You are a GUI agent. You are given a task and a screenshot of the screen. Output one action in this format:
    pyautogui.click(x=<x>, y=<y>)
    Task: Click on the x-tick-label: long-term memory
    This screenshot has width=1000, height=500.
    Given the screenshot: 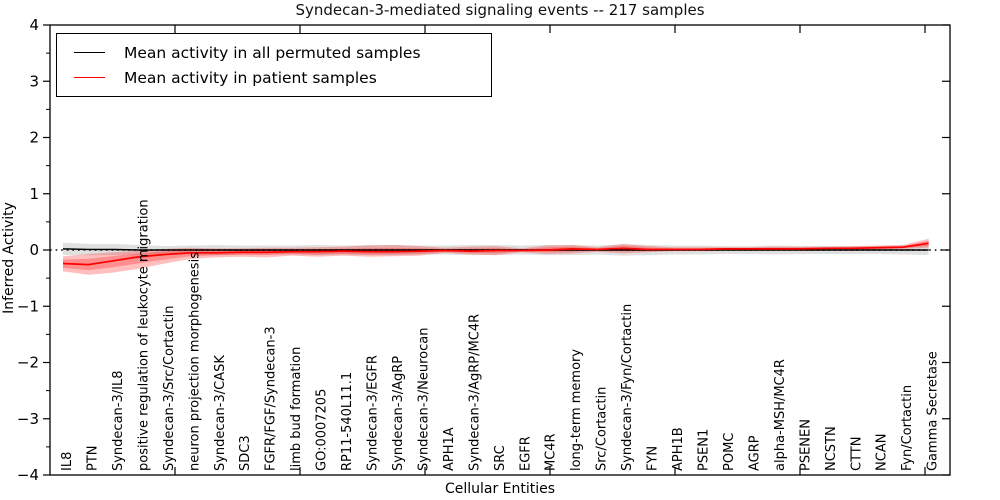 What is the action you would take?
    pyautogui.click(x=576, y=410)
    